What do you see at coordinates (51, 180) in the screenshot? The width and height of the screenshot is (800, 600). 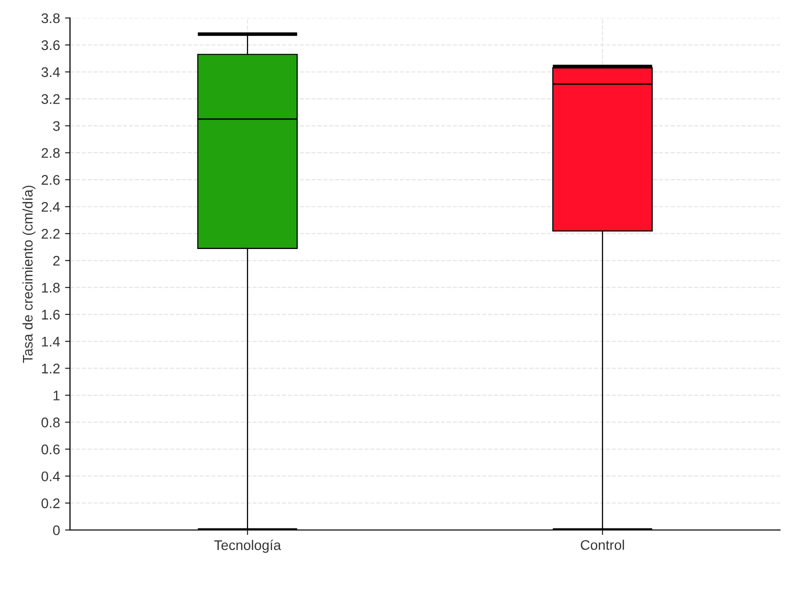 I see `y-tick-label: 2.6` at bounding box center [51, 180].